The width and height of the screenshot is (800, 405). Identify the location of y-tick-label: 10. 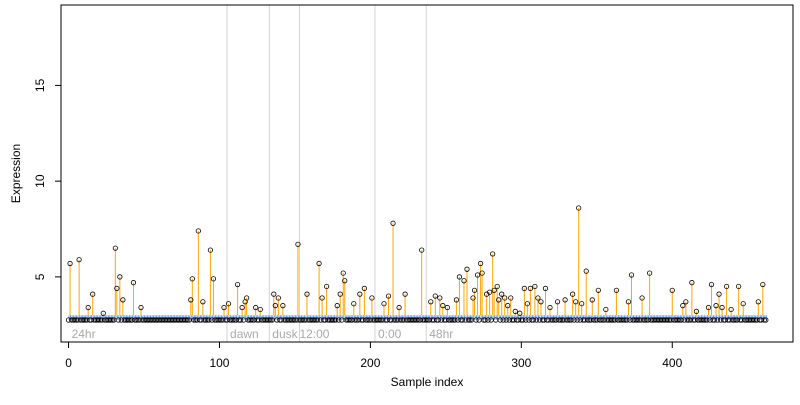
(40, 181).